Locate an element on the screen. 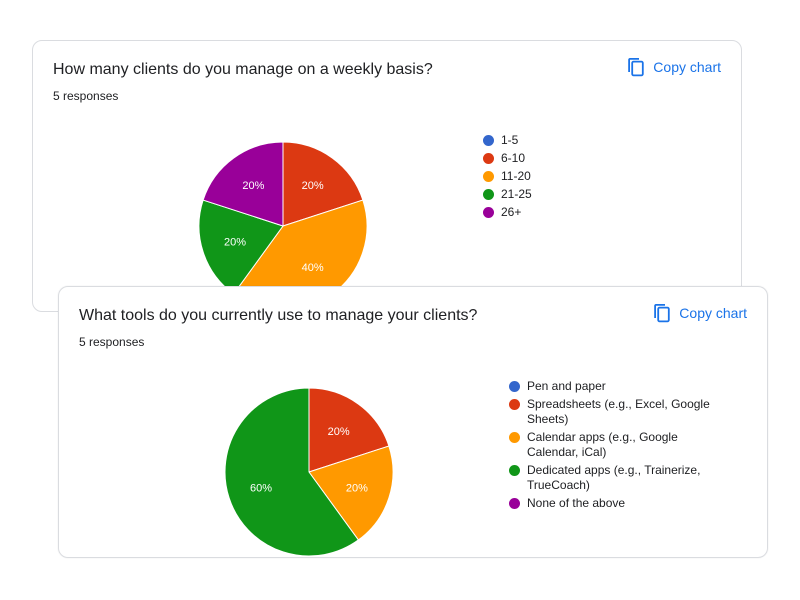  legend-label: 1-5 is located at coordinates (510, 140).